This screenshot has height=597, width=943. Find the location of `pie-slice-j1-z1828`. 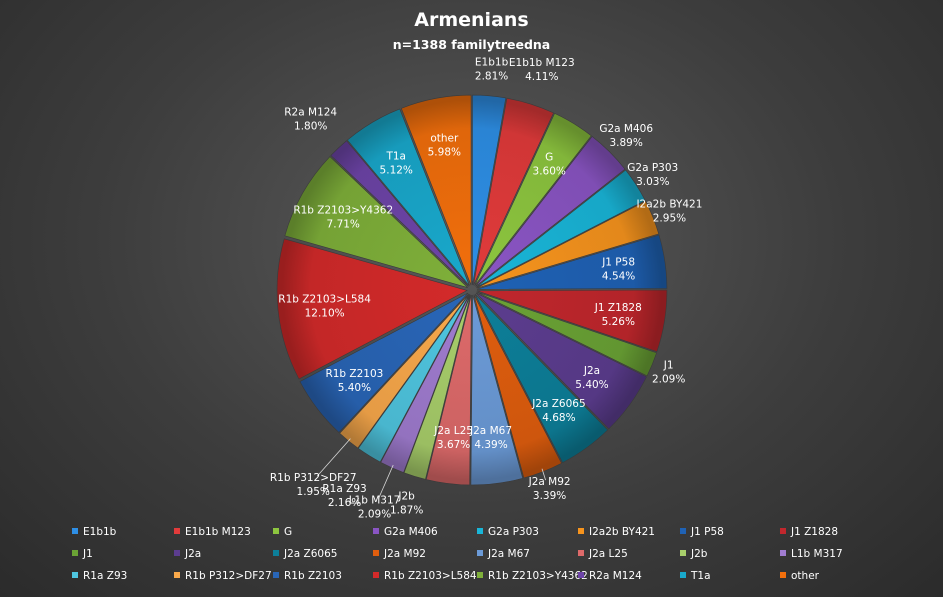

pie-slice-j1-z1828 is located at coordinates (572, 321).